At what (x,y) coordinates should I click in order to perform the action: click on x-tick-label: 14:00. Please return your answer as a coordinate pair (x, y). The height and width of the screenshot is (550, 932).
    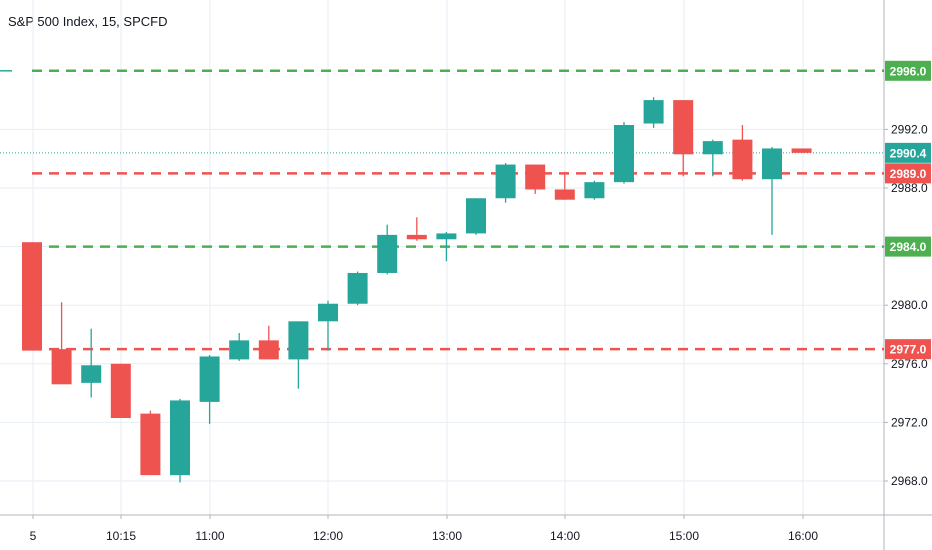
    Looking at the image, I should click on (565, 536).